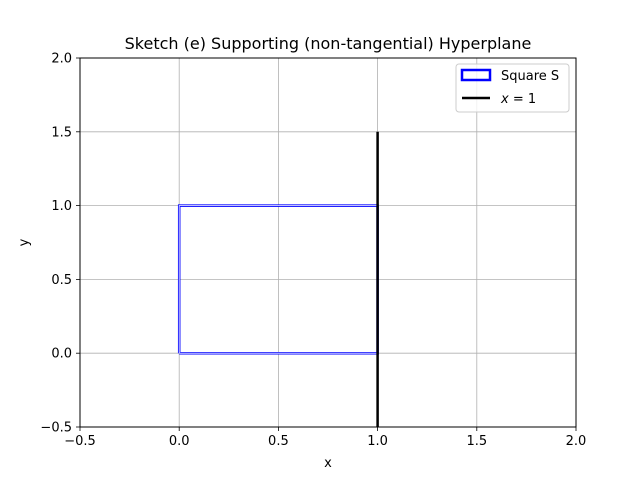  What do you see at coordinates (61, 280) in the screenshot?
I see `y-tick-label: 0.5` at bounding box center [61, 280].